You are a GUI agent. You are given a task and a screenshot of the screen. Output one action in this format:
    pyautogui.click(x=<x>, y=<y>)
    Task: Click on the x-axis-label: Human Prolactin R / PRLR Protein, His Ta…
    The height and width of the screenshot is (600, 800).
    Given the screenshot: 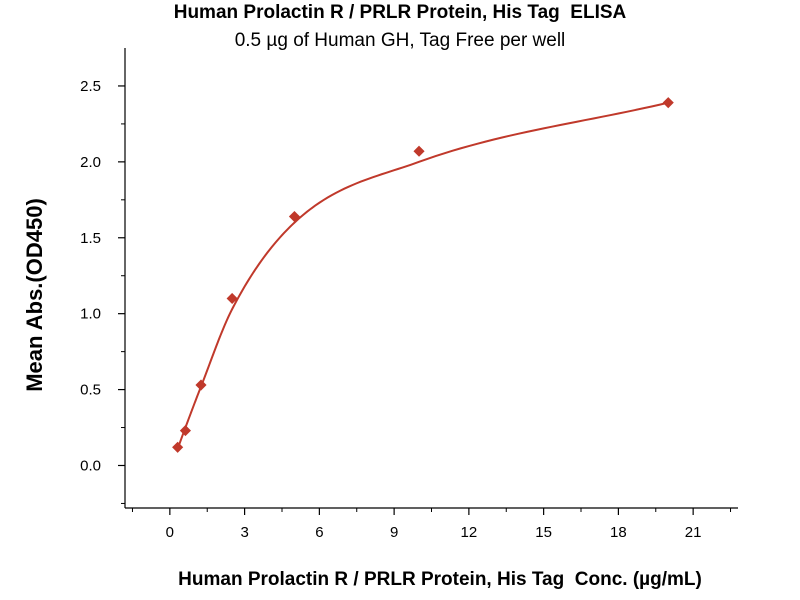 What is the action you would take?
    pyautogui.click(x=440, y=579)
    